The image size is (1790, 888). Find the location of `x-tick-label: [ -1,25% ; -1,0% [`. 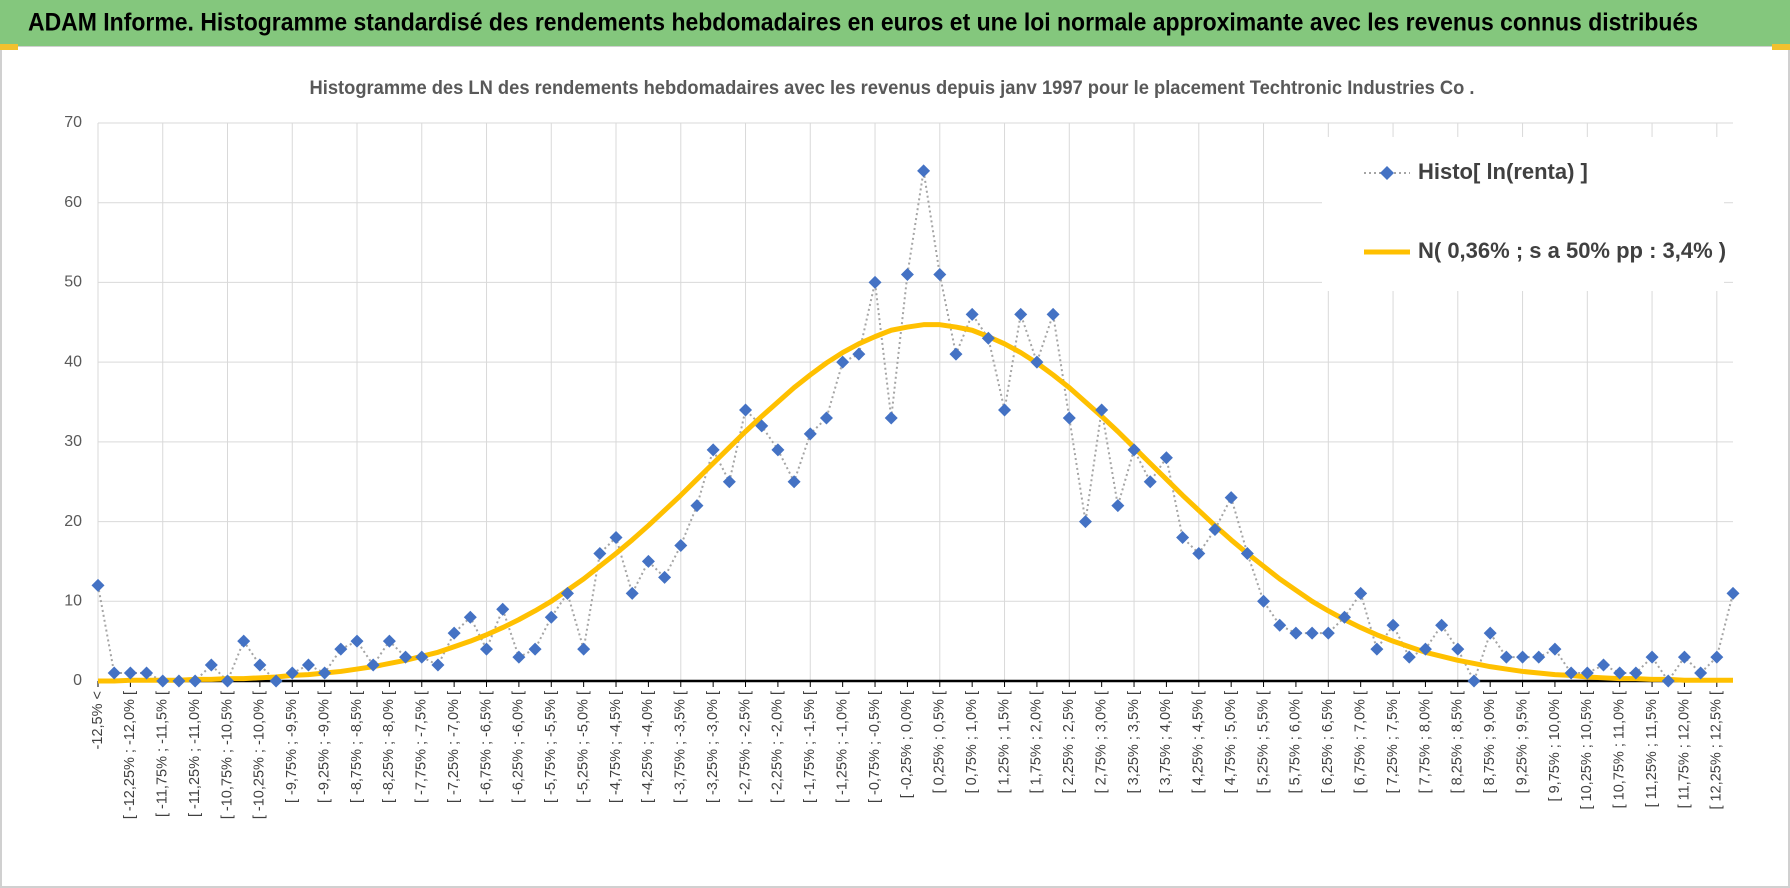

x-tick-label: [ -1,25% ; -1,0% [ is located at coordinates (842, 747).